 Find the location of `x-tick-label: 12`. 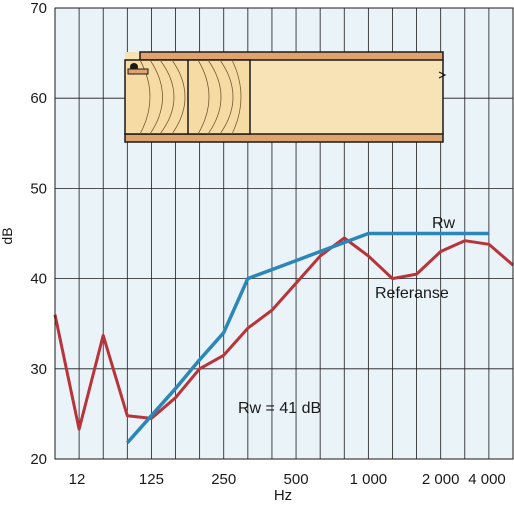

x-tick-label: 12 is located at coordinates (77, 479).